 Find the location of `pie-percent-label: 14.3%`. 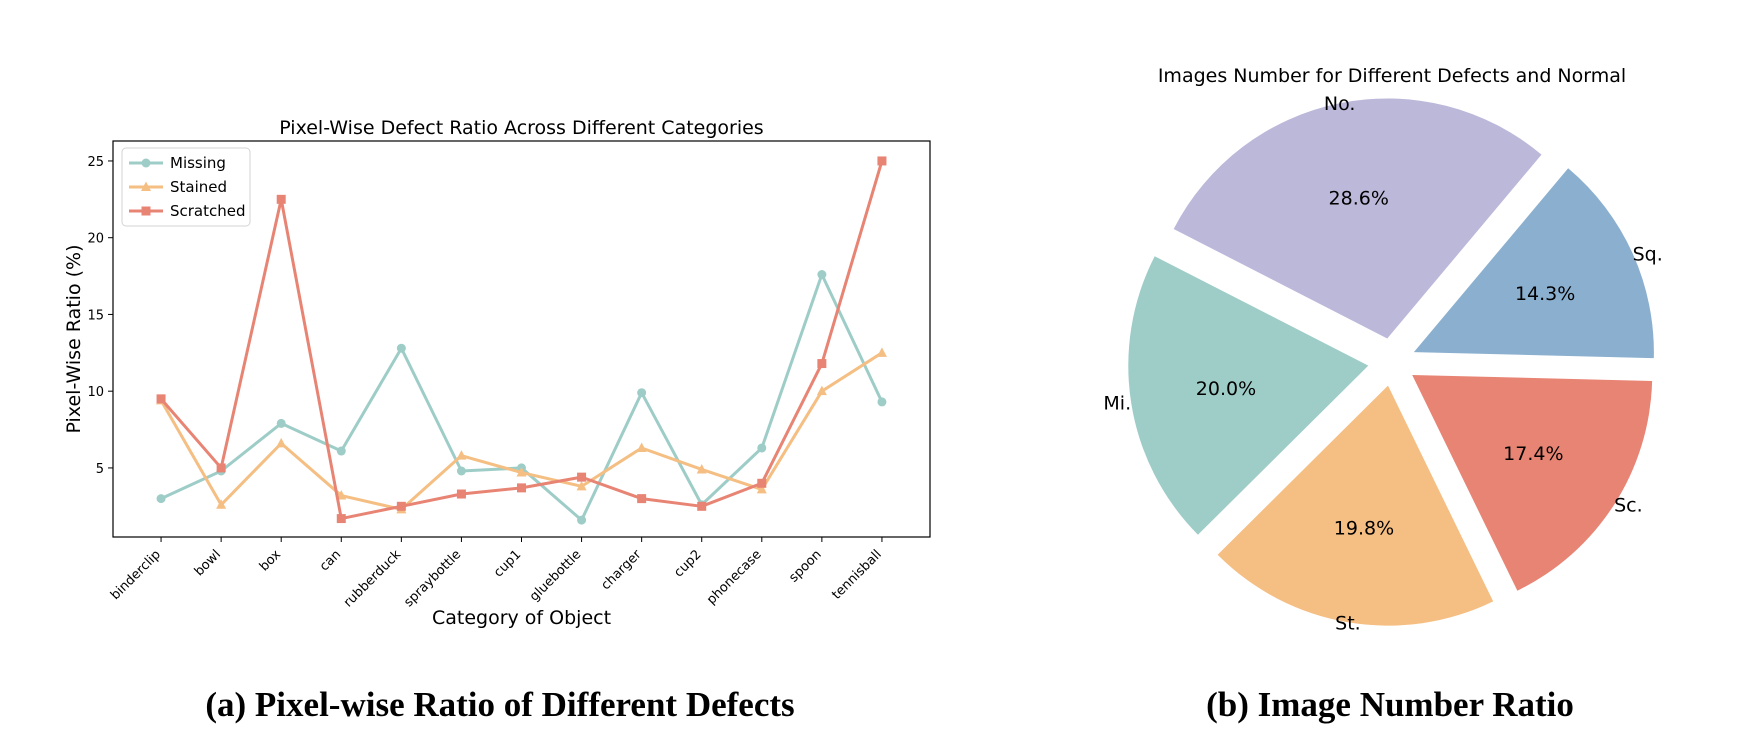

pie-percent-label: 14.3% is located at coordinates (1545, 294).